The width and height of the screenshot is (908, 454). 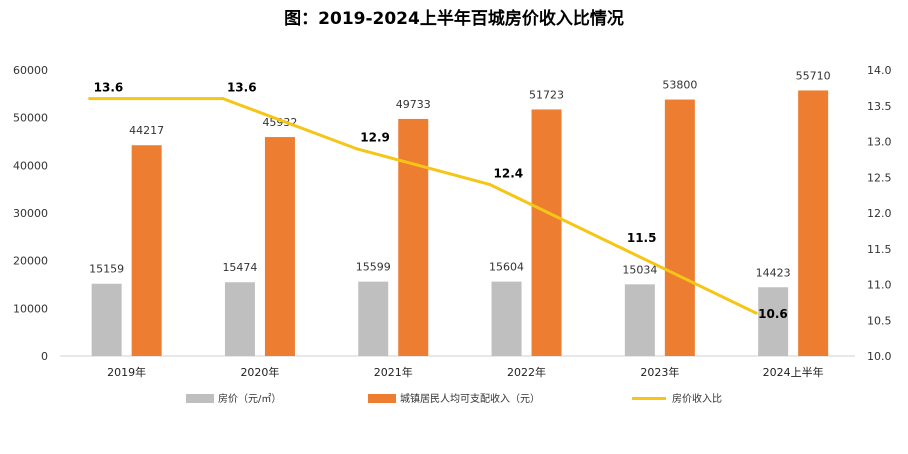 I want to click on right-tick-label: 10.0, so click(x=879, y=356).